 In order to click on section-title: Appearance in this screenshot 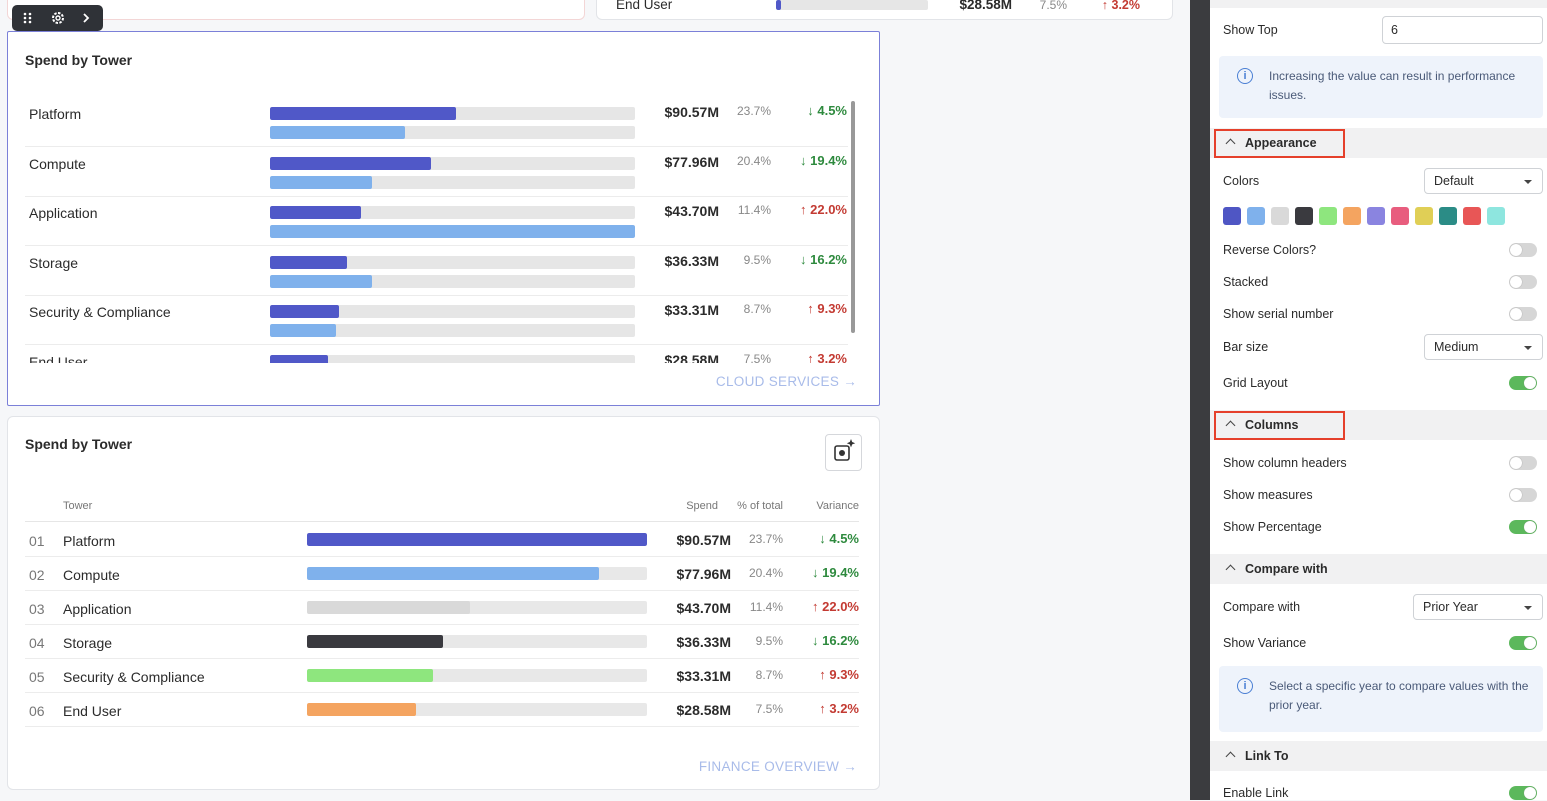, I will do `click(1281, 143)`.